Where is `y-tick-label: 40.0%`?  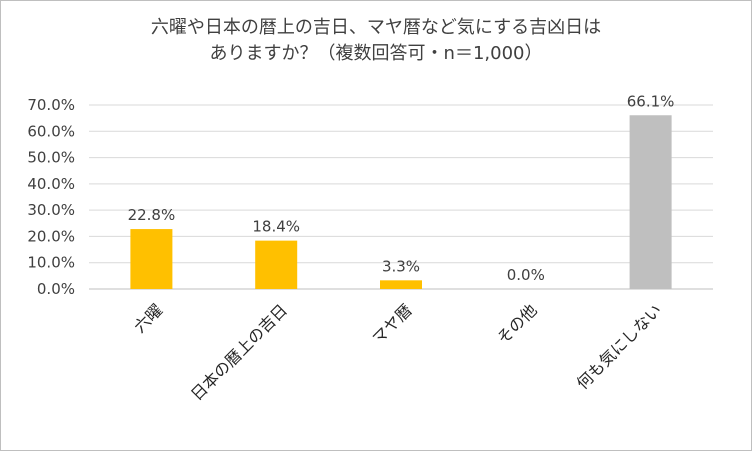
y-tick-label: 40.0% is located at coordinates (51, 184).